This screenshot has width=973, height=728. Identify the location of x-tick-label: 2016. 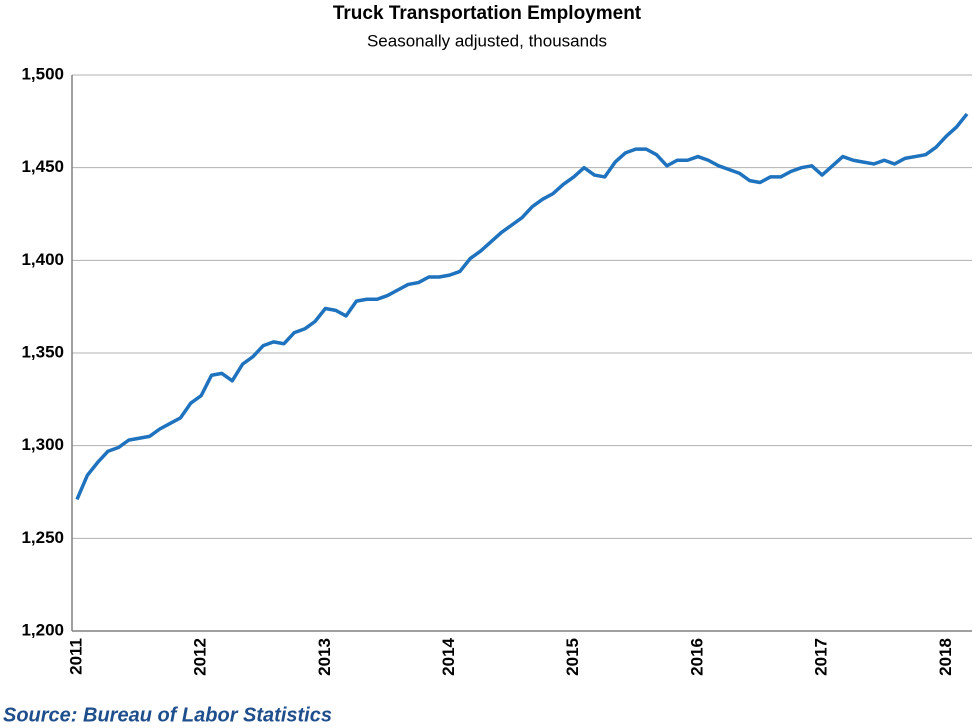
(696, 657).